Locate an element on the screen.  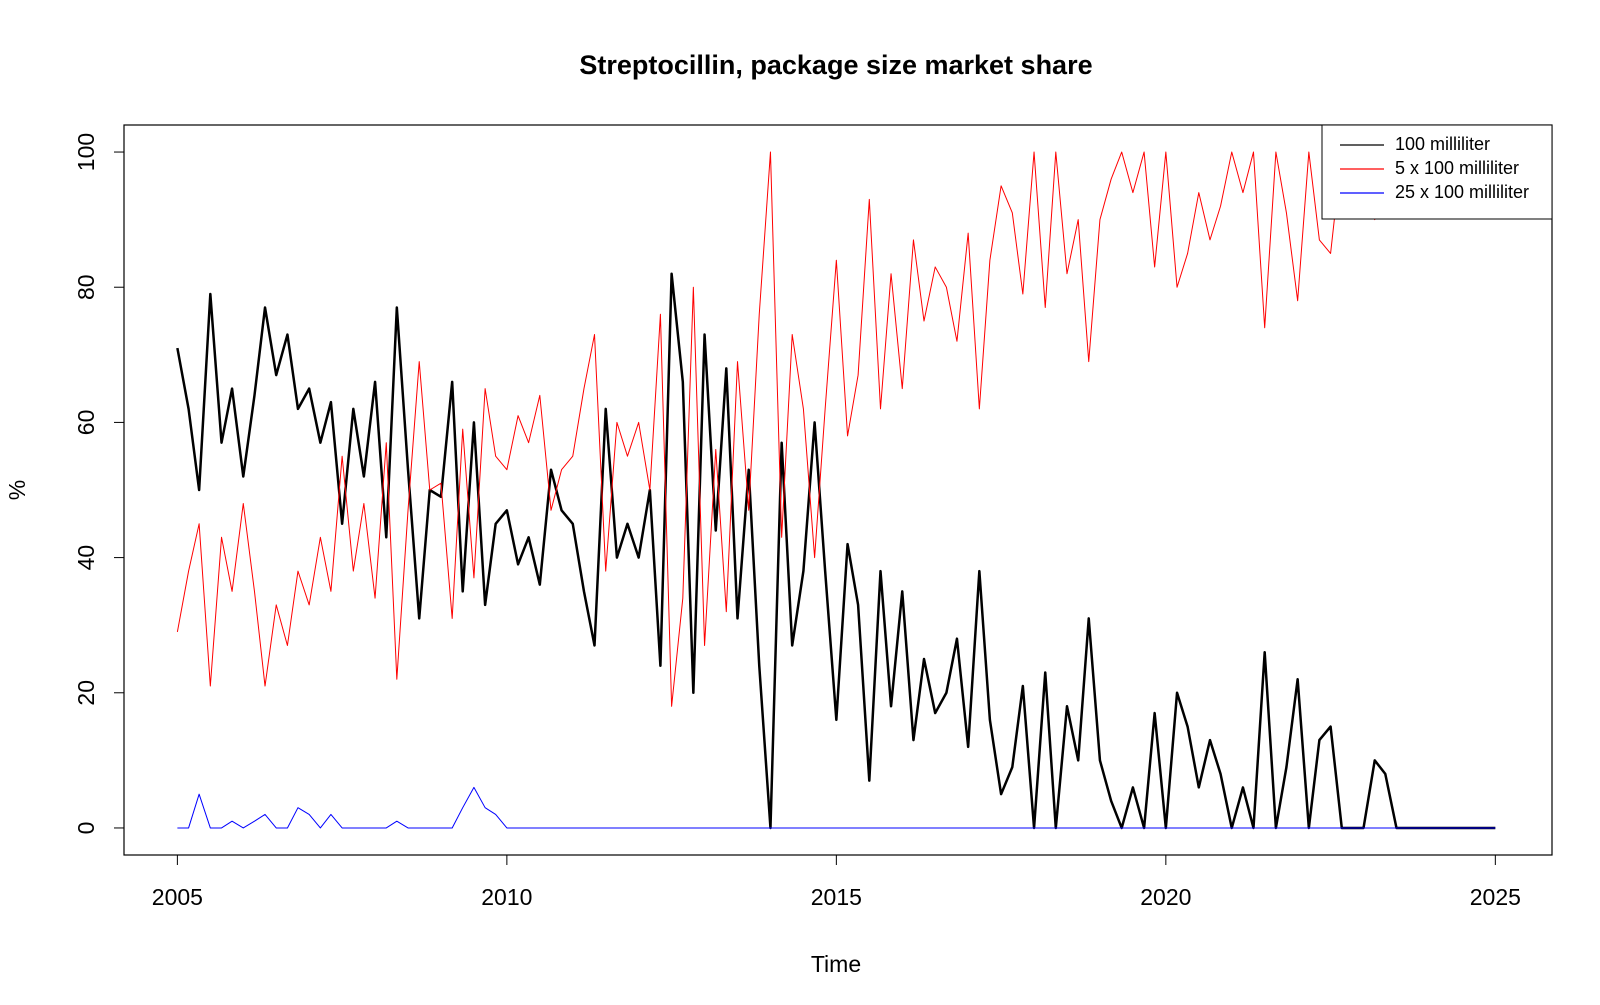
y-tick-label: 40 is located at coordinates (86, 558).